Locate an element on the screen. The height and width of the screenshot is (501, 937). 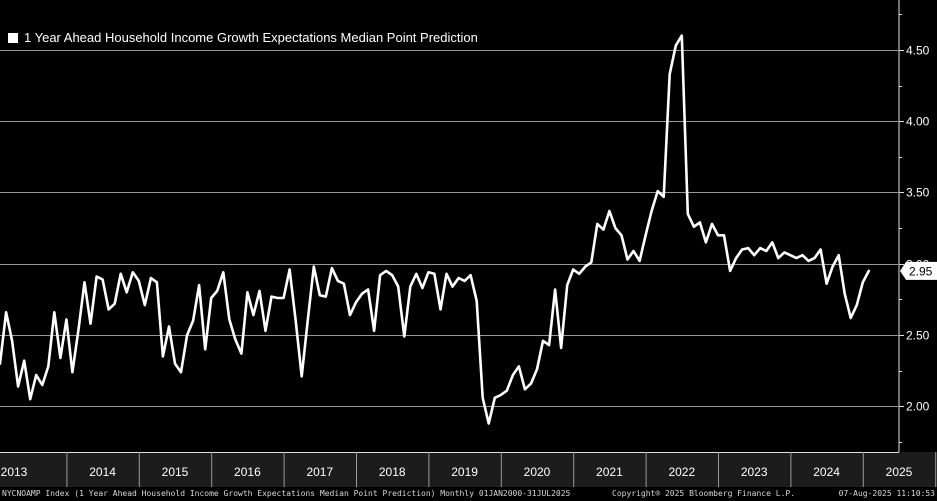
y-tick-label: 2.00 is located at coordinates (918, 407).